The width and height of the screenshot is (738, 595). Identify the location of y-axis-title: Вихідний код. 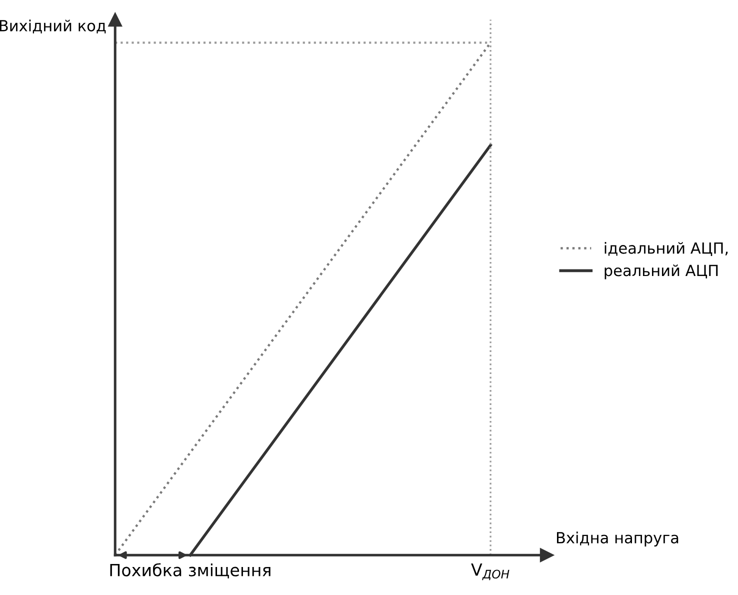
(53, 27).